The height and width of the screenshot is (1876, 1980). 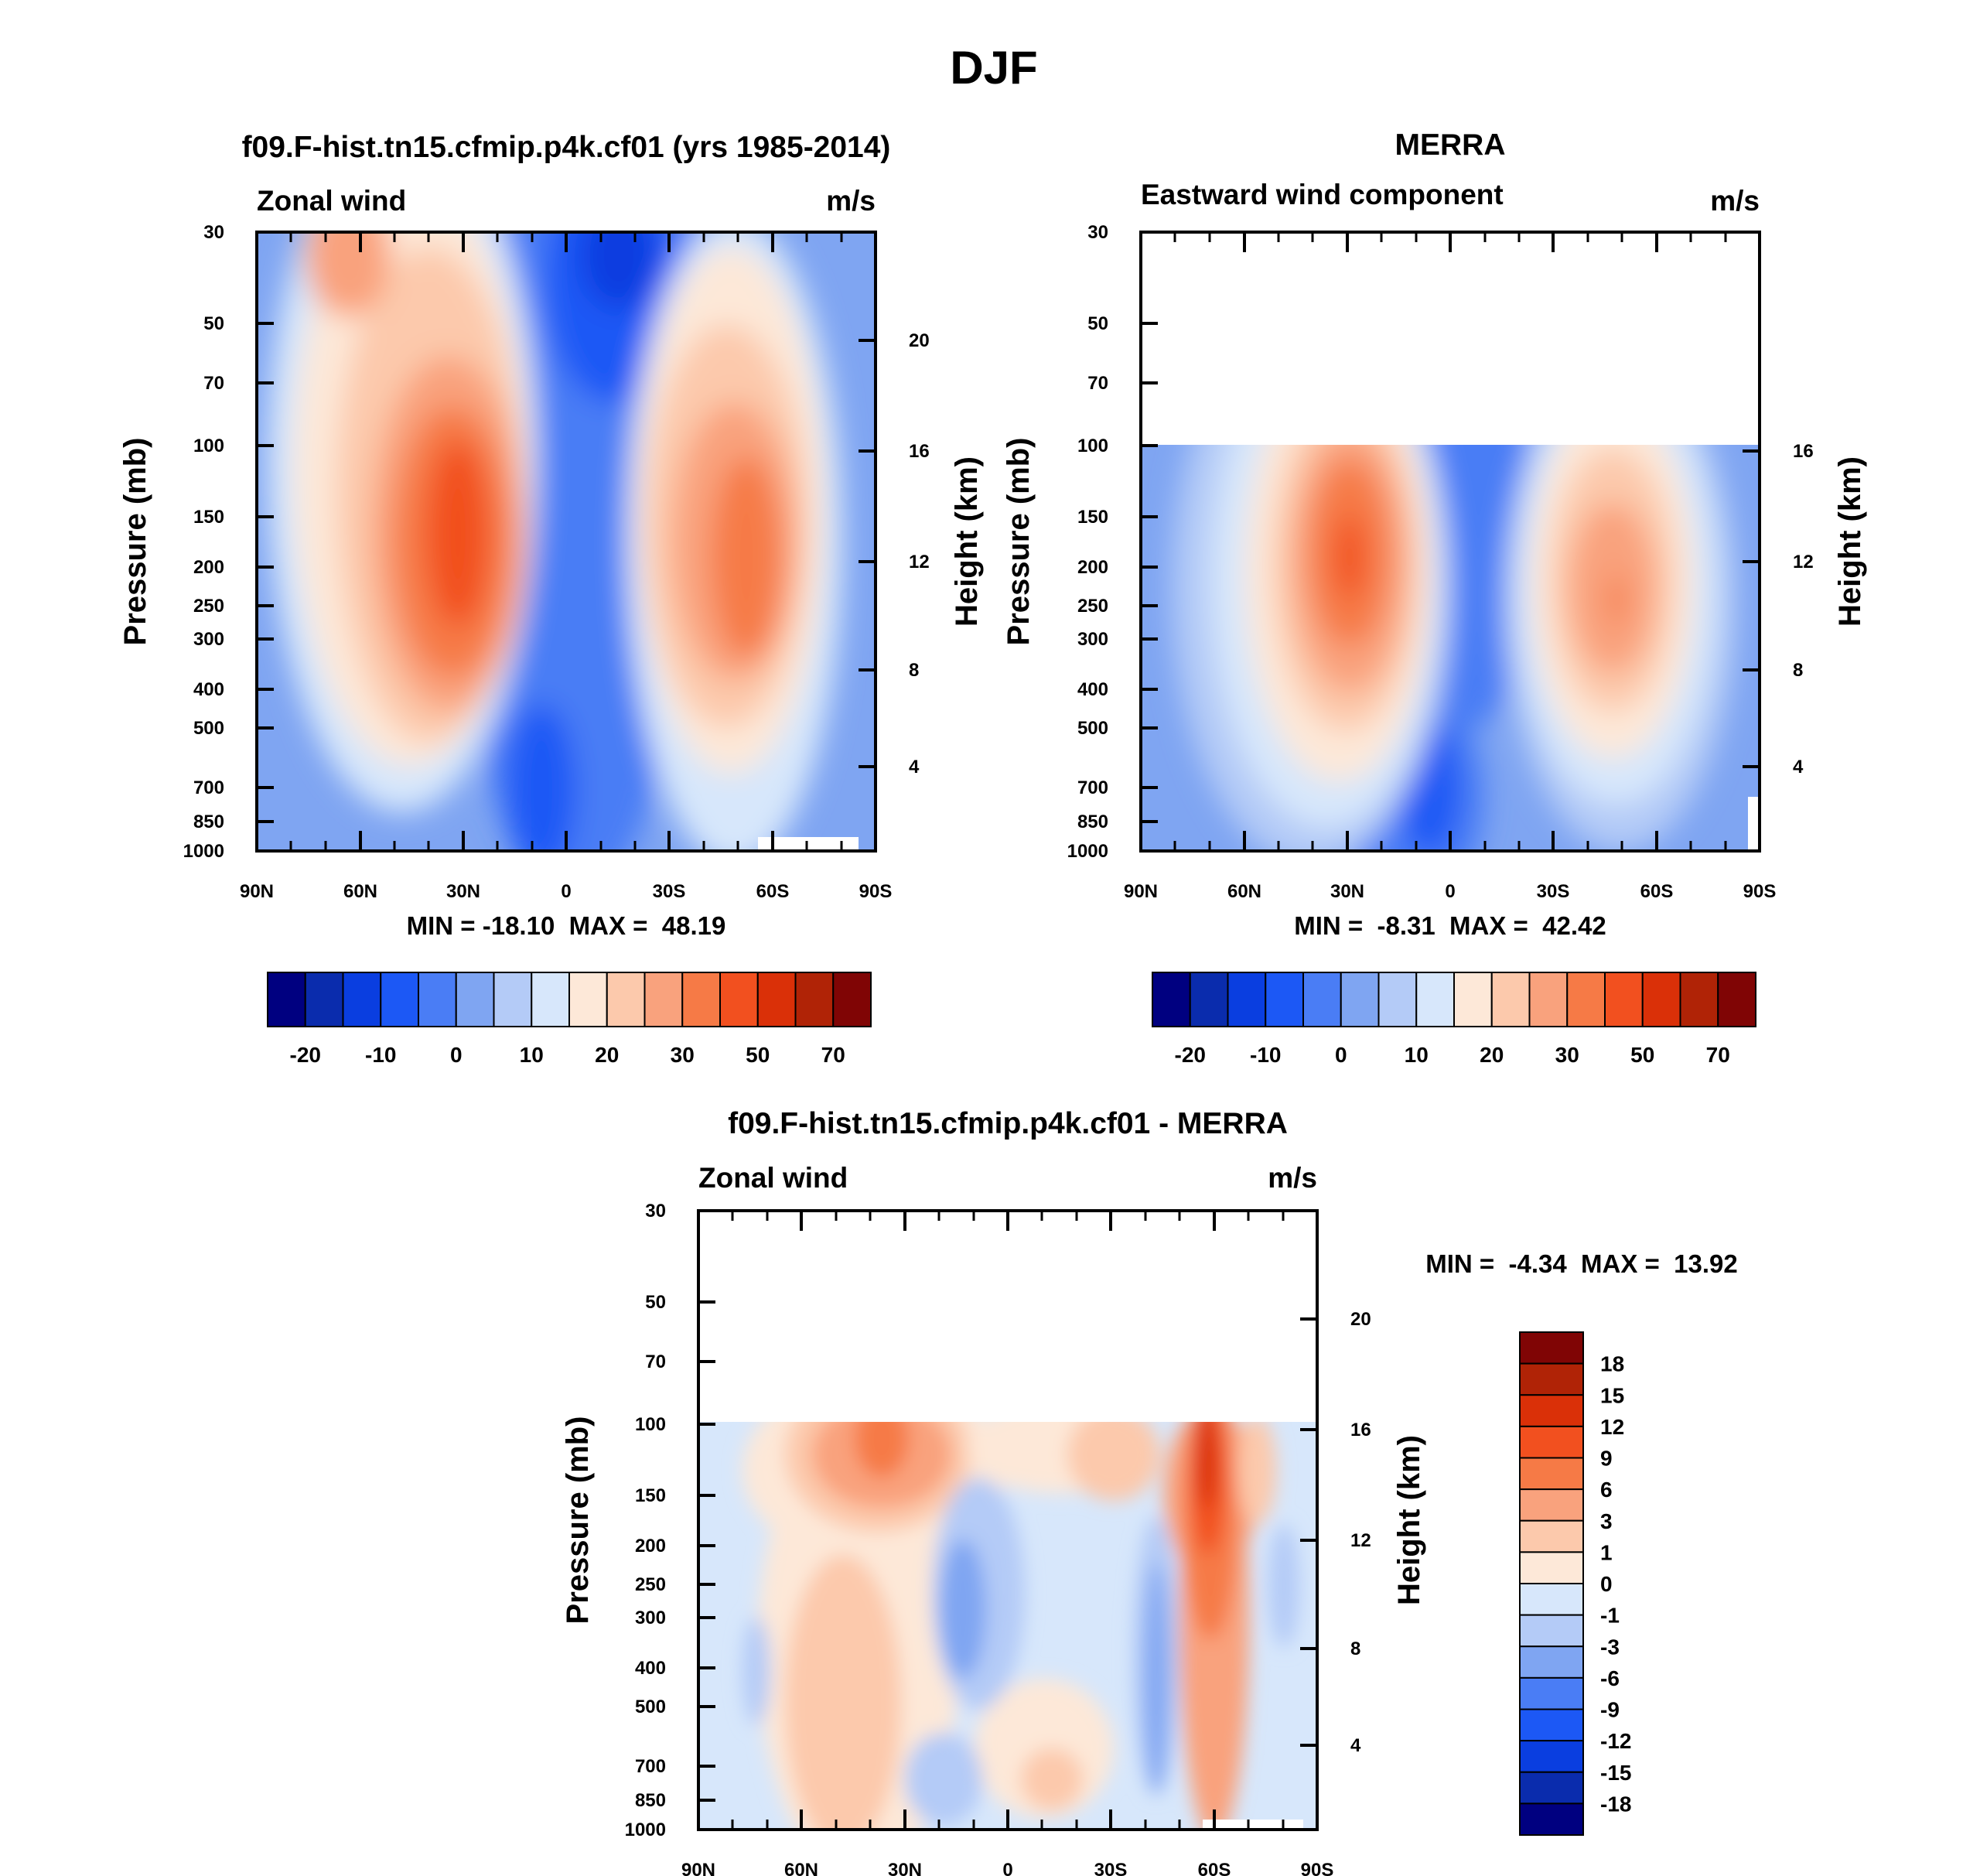 What do you see at coordinates (213, 383) in the screenshot?
I see `y-tick-label: 70` at bounding box center [213, 383].